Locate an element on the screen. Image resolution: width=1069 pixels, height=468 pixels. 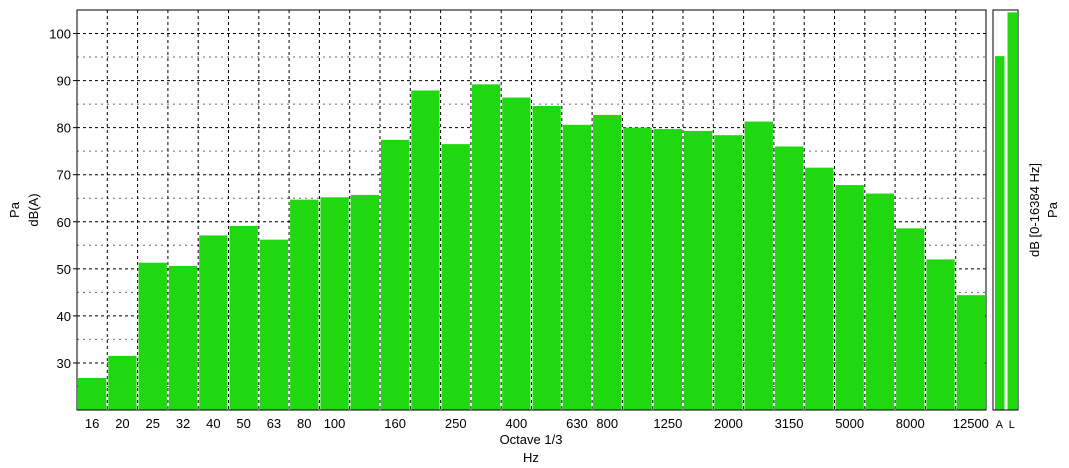
y-tick-label: 90 is located at coordinates (64, 81).